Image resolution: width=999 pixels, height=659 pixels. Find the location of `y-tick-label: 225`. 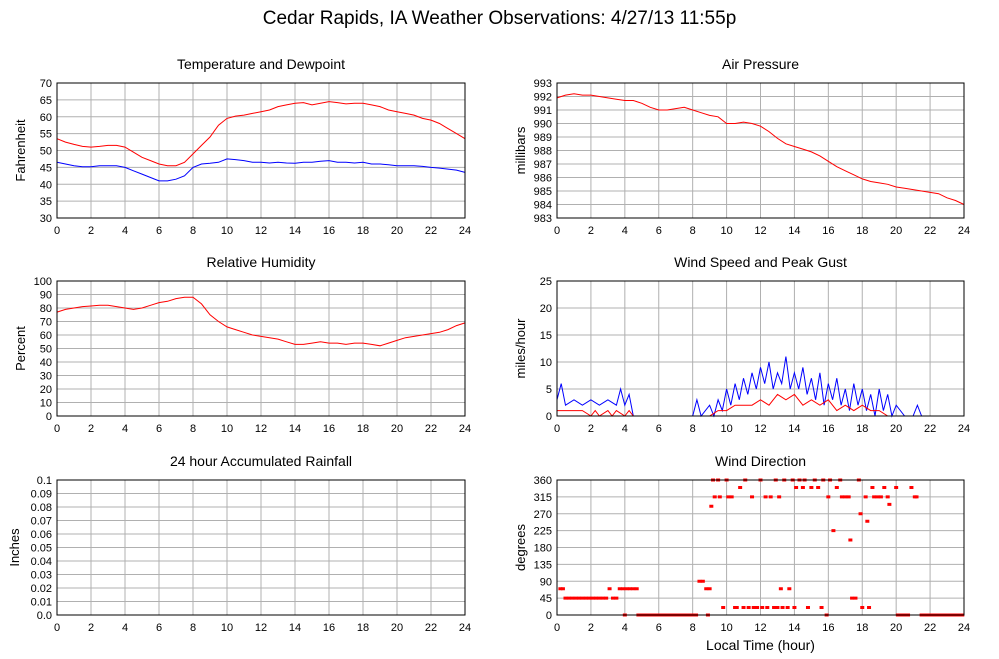

y-tick-label: 225 is located at coordinates (543, 532).